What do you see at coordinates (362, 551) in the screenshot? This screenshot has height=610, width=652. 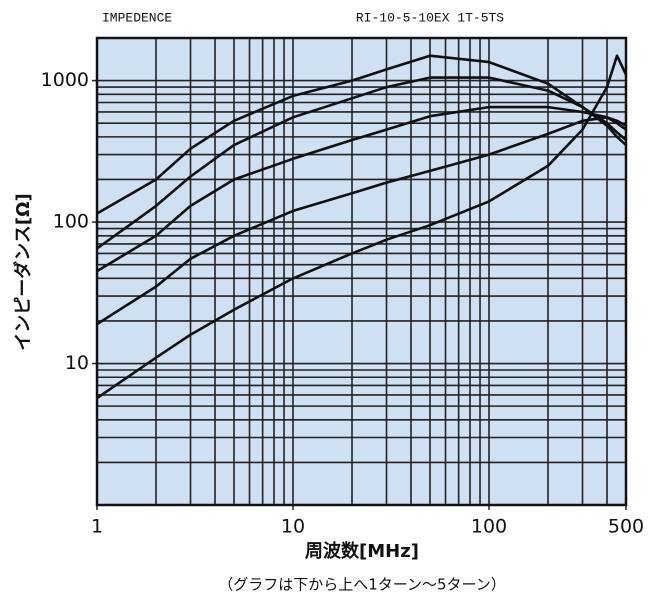 I see `x-axis-label: 周波数[MHz]` at bounding box center [362, 551].